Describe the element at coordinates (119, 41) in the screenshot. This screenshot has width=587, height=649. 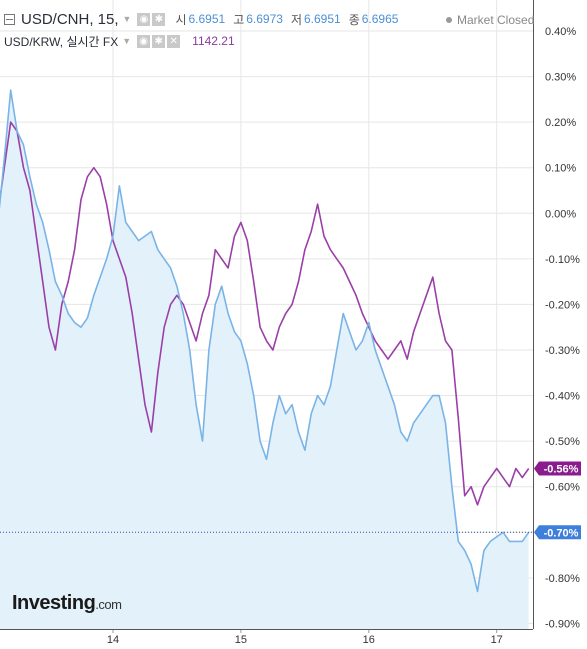
I see `compare-symbol-legend: USD/KRW, 실시간 FX ▼ ◉ ✱ ✕ 1142.21` at that location.